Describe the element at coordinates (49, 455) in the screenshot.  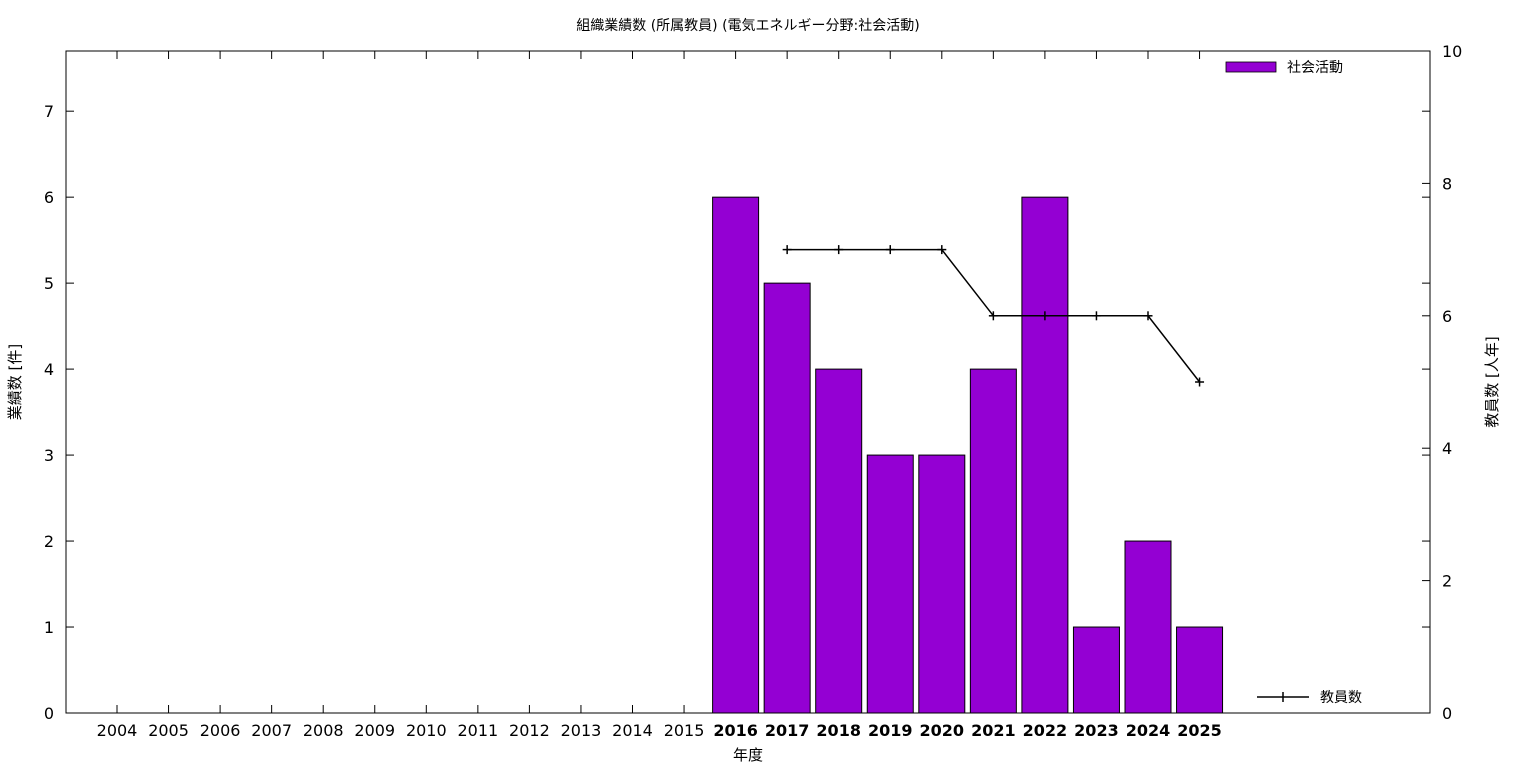
I see `y-tick-label: 3` at that location.